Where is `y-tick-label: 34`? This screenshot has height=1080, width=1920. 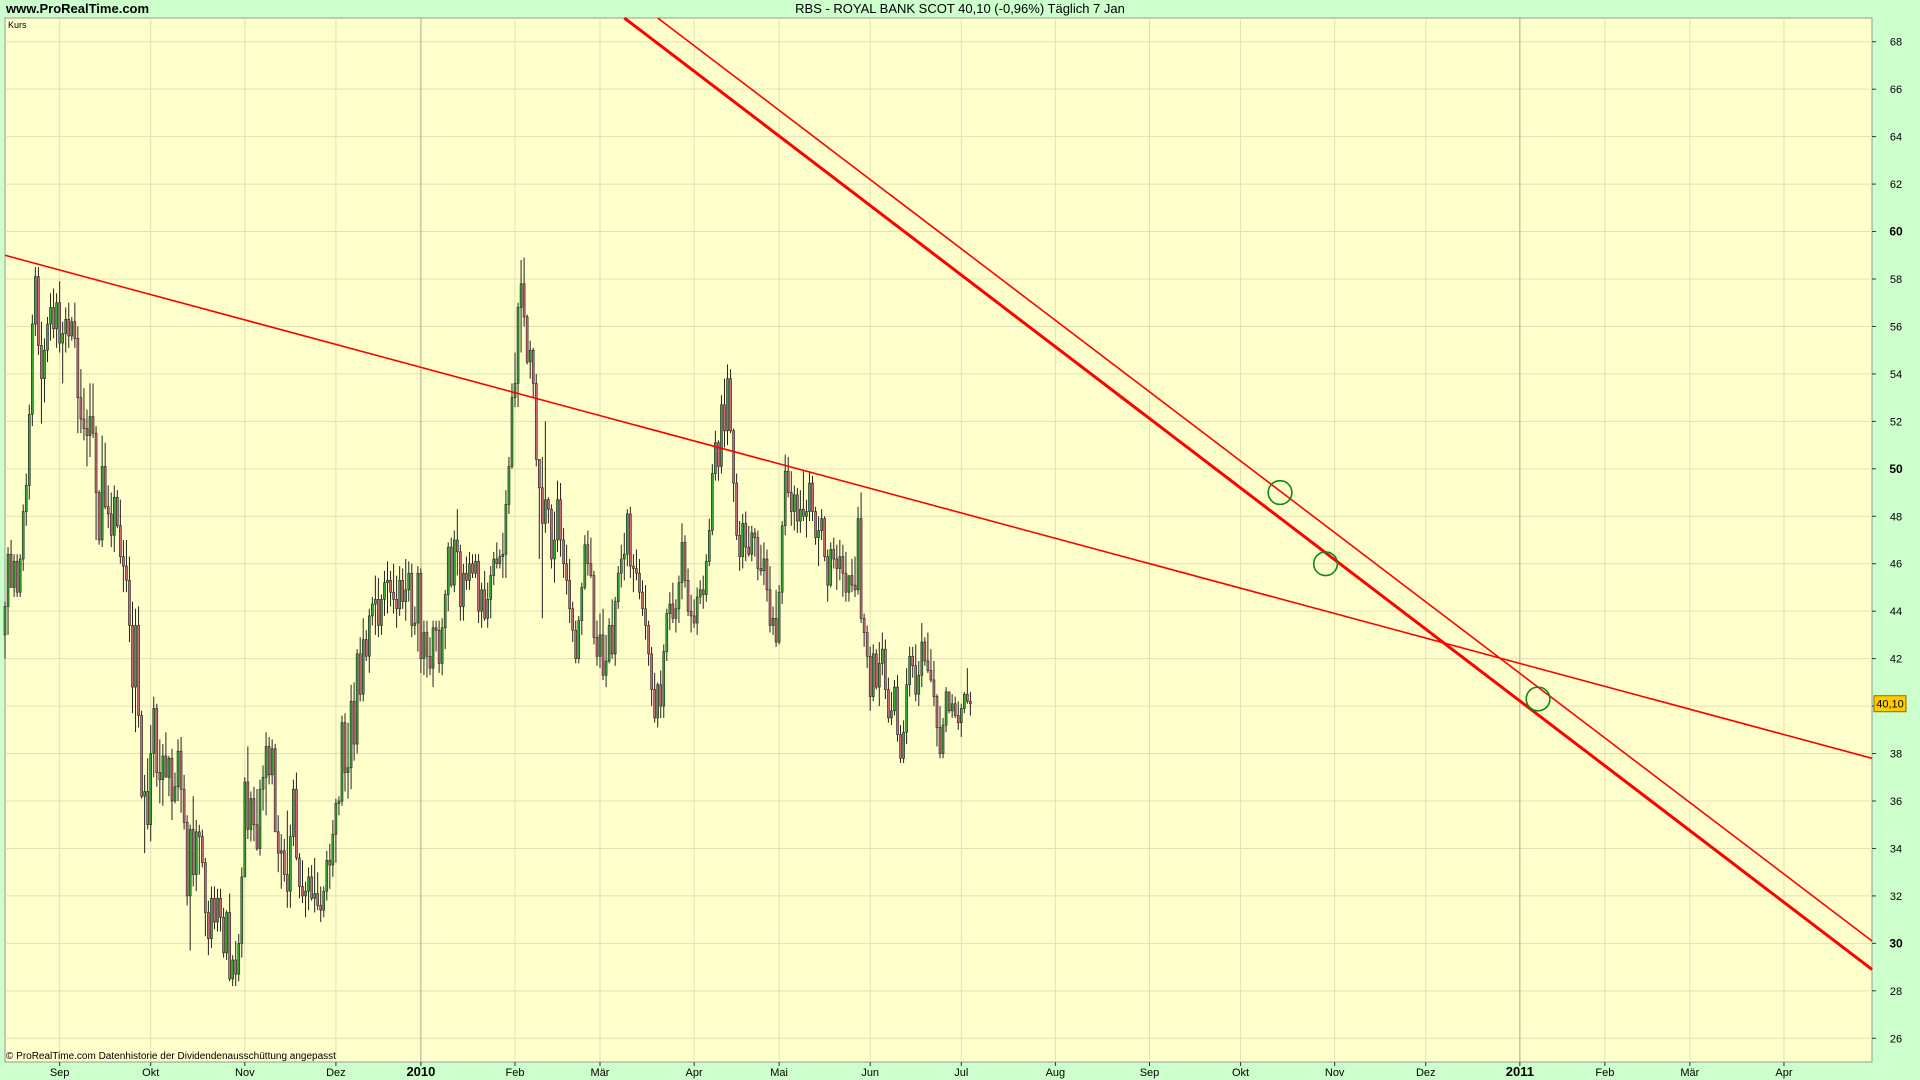 y-tick-label: 34 is located at coordinates (1896, 849).